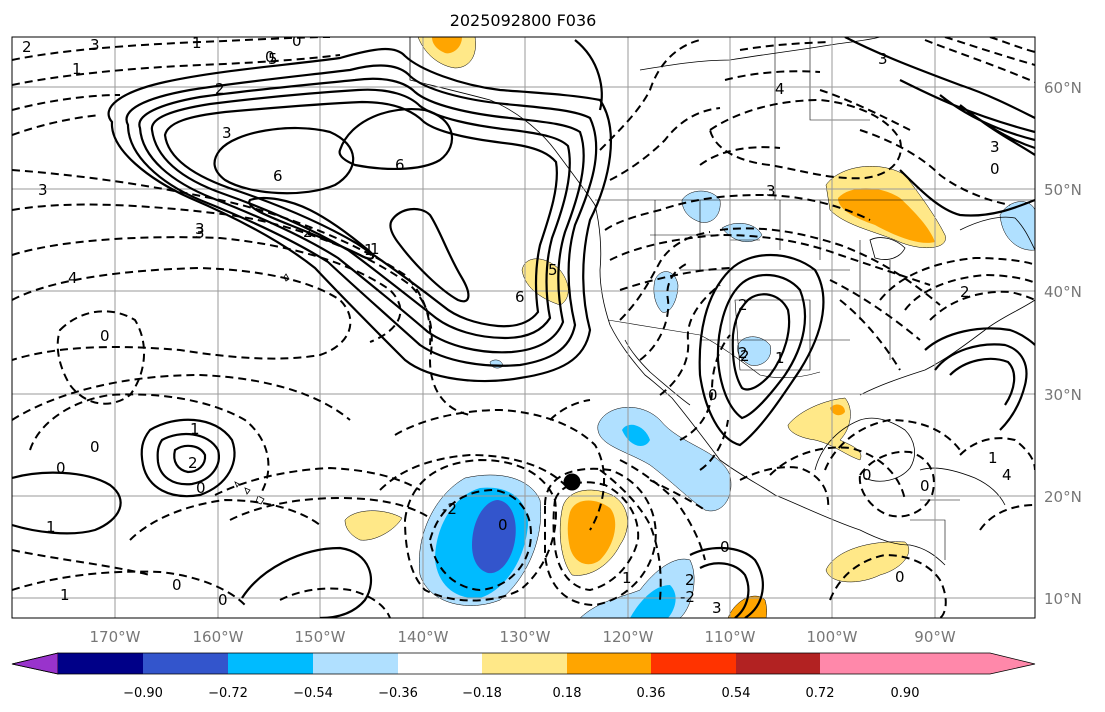 The image size is (1105, 712). I want to click on contour-label: -2, so click(449, 509).